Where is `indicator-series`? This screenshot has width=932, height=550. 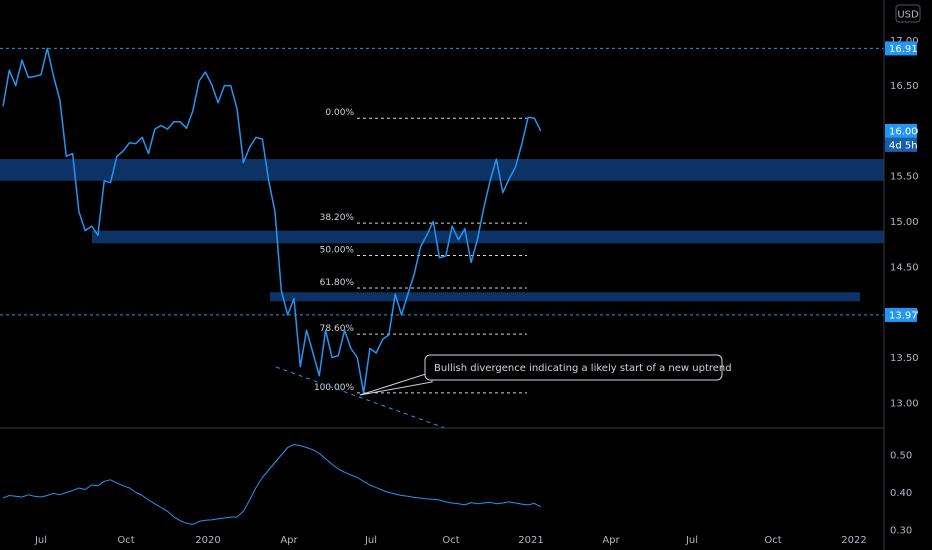 indicator-series is located at coordinates (271, 484).